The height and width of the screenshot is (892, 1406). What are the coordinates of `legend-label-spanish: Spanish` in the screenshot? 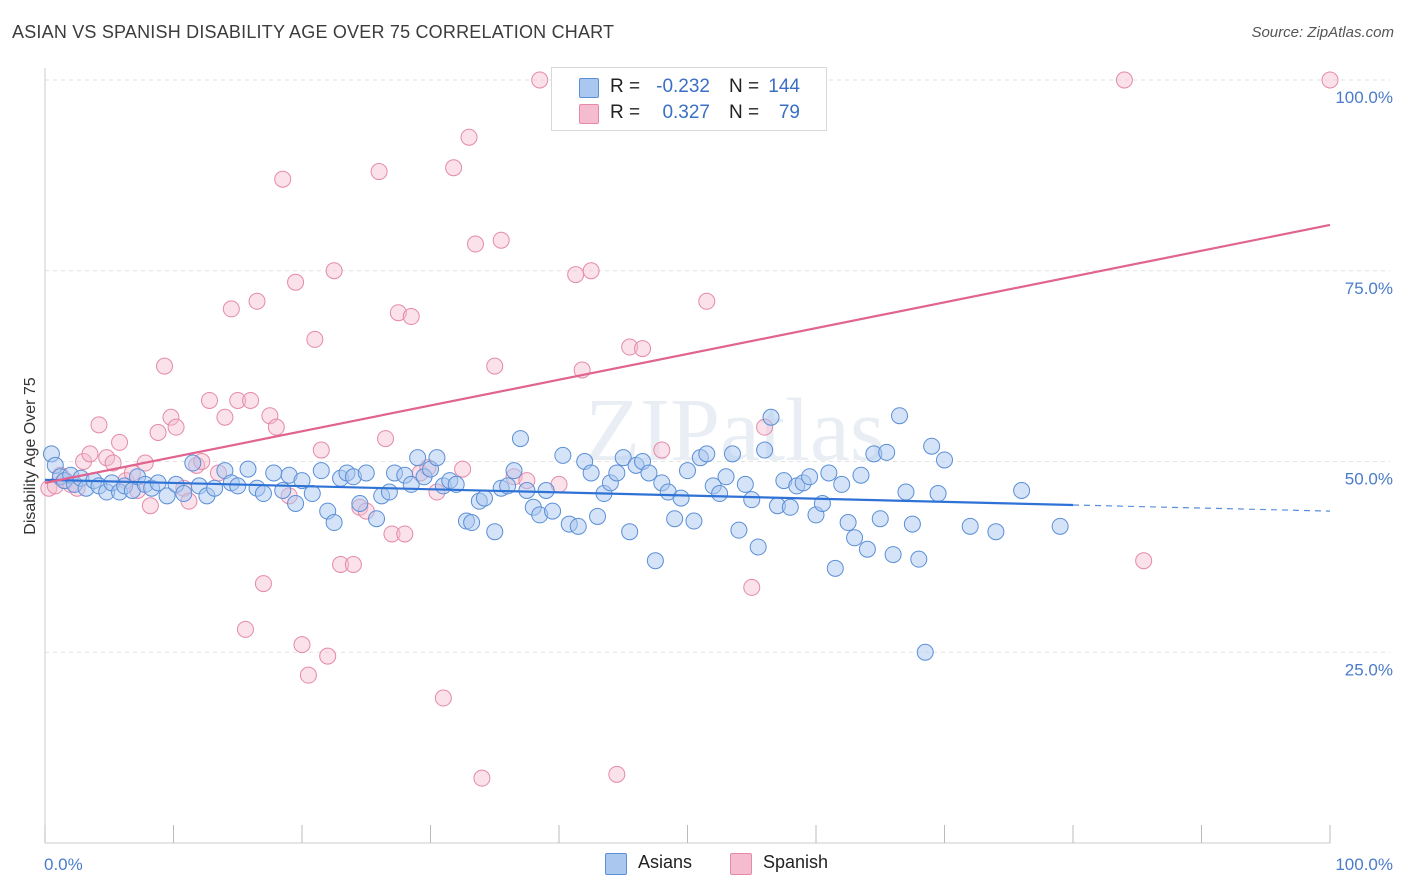 It's located at (796, 862).